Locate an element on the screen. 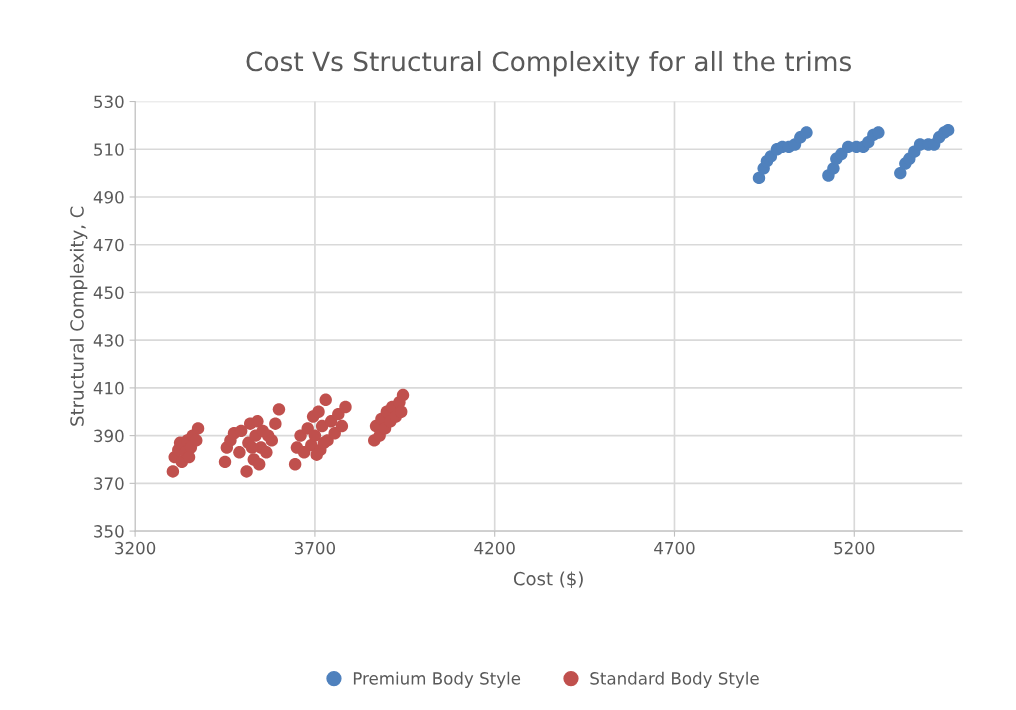 The image size is (1016, 710). y-axis-title: Structural Complexity, C is located at coordinates (78, 316).